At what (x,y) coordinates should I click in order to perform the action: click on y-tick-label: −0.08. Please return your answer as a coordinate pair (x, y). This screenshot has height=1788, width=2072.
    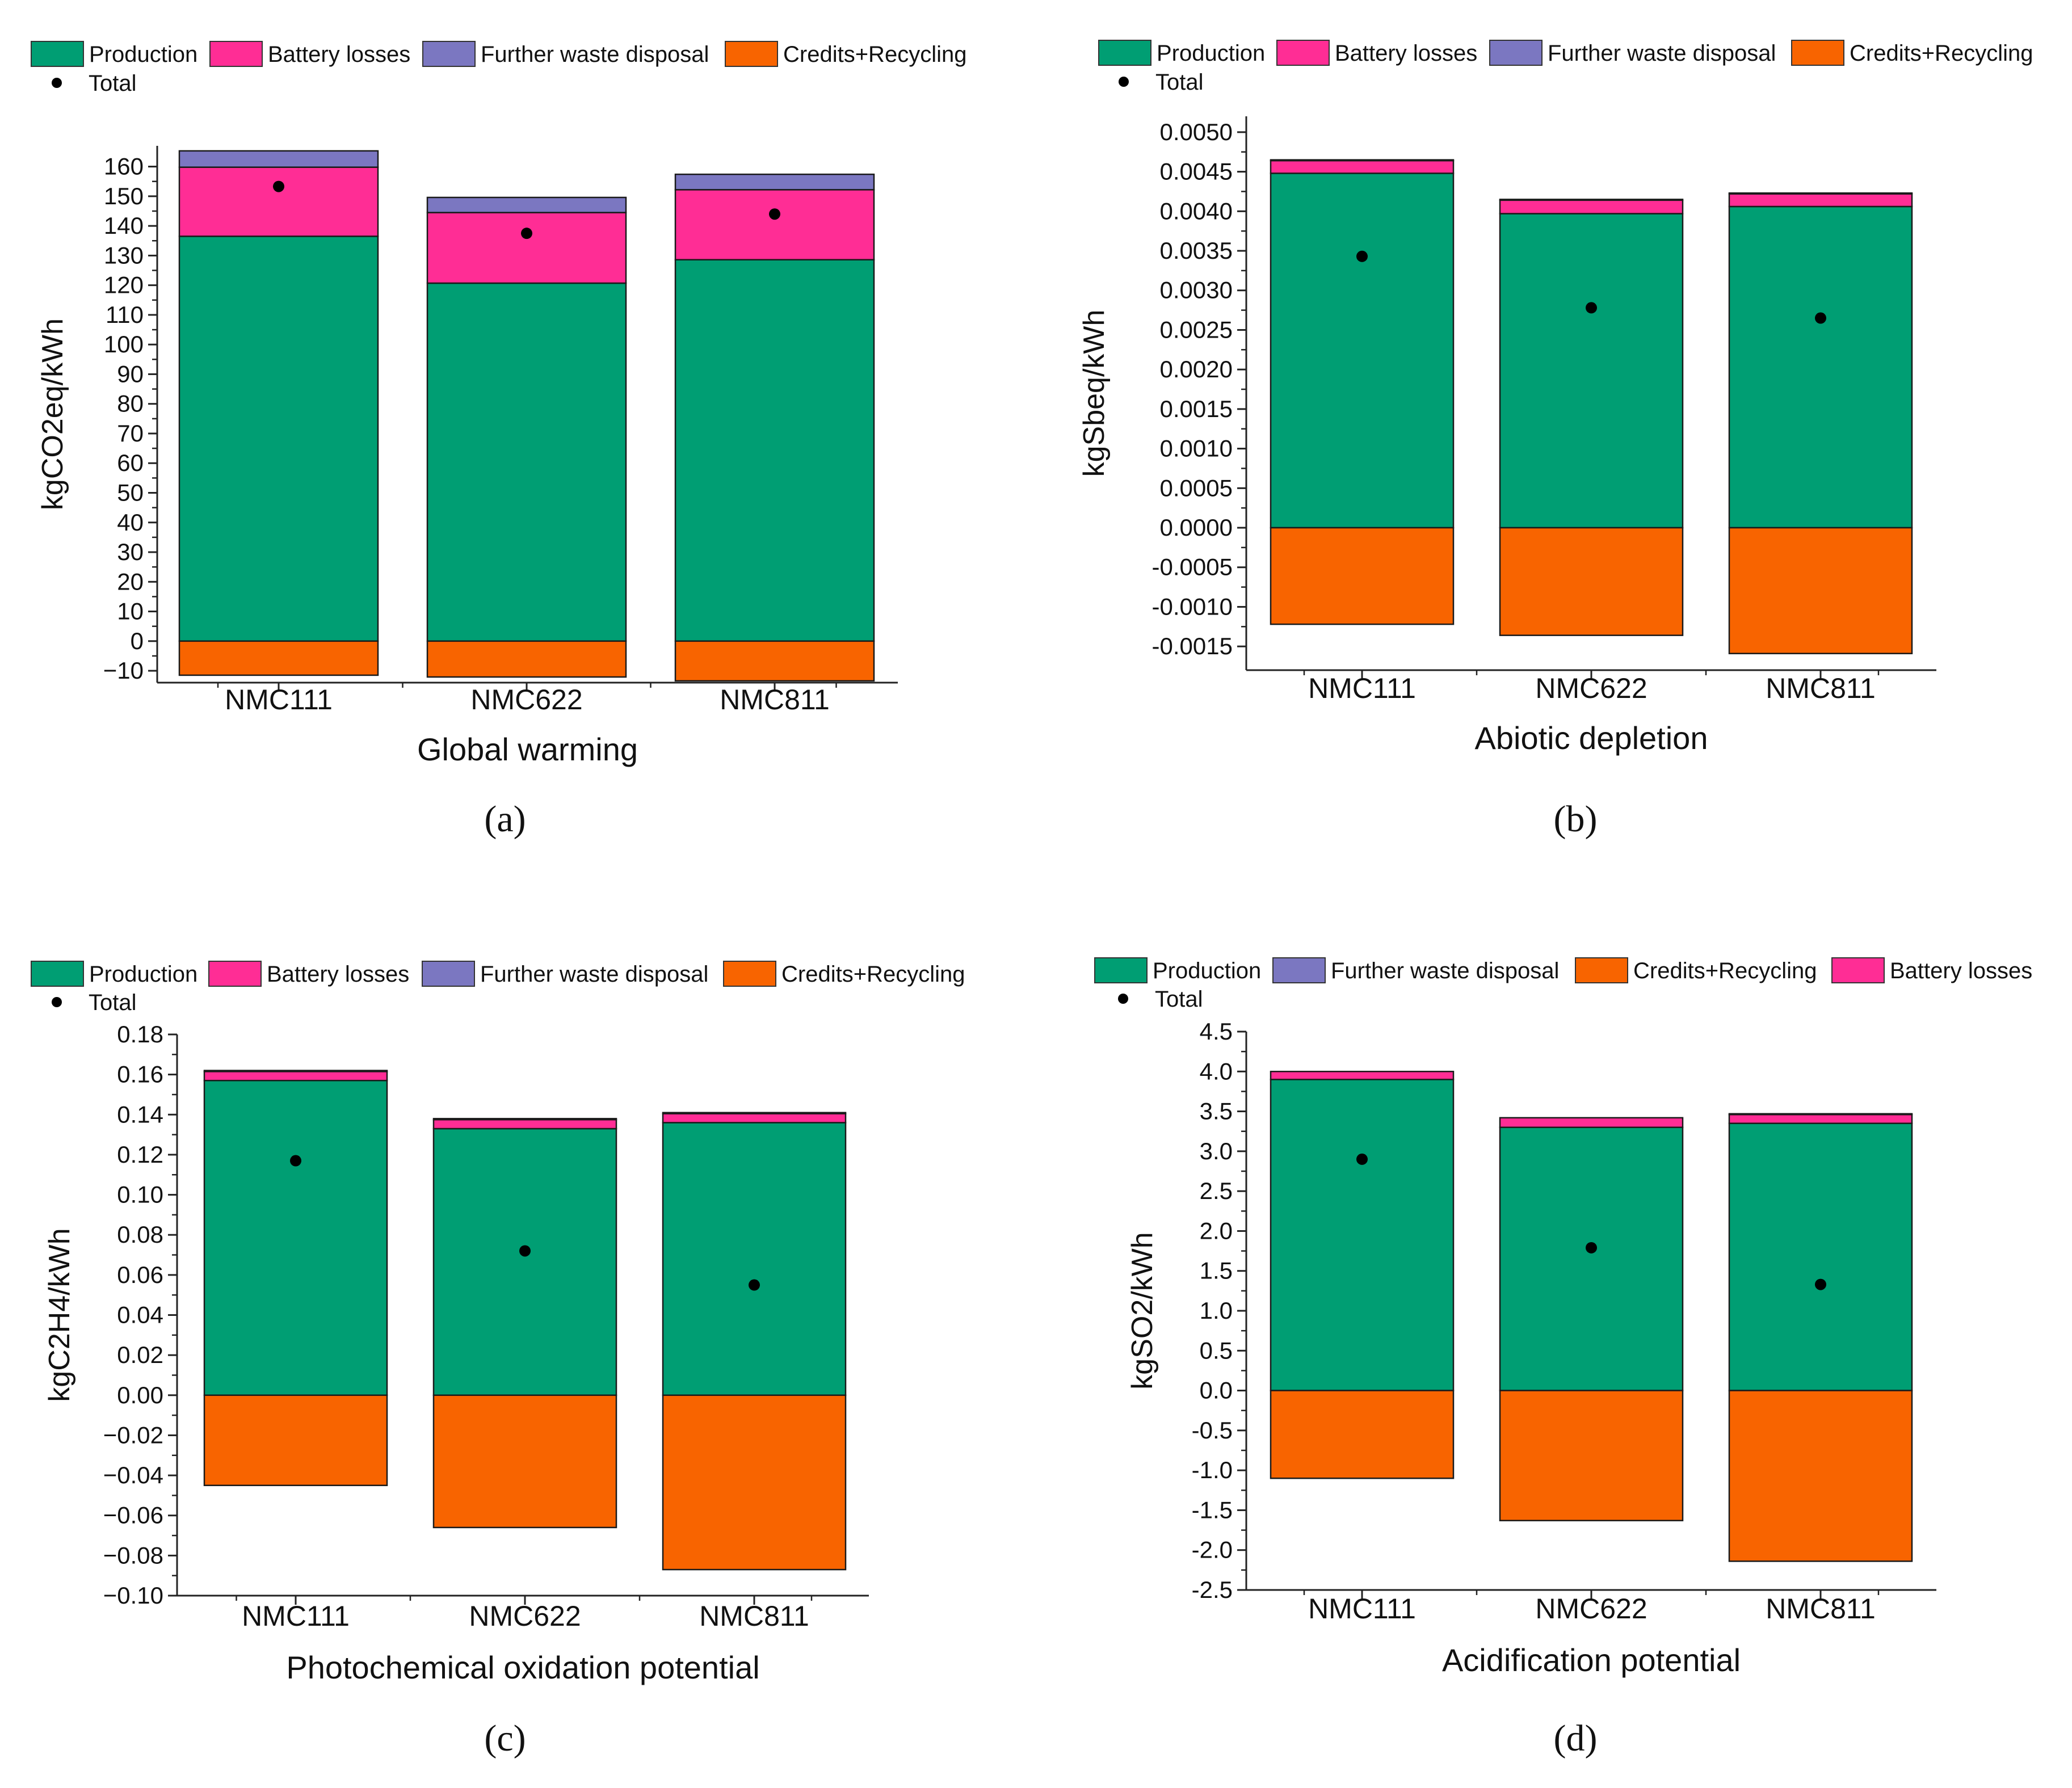
    Looking at the image, I should click on (133, 1555).